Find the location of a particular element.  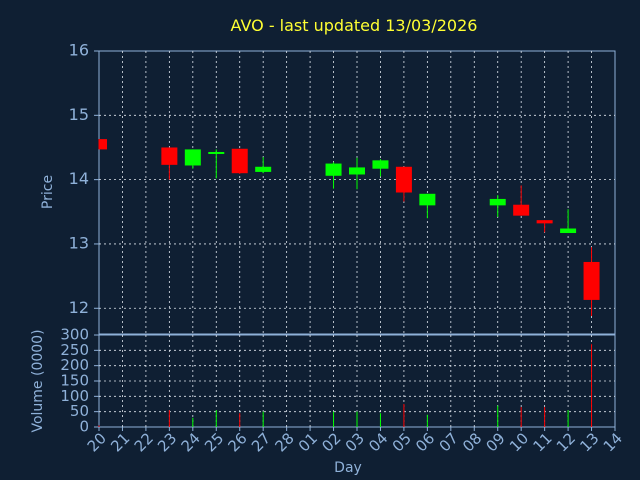

x-tick-label: 13 is located at coordinates (589, 442).